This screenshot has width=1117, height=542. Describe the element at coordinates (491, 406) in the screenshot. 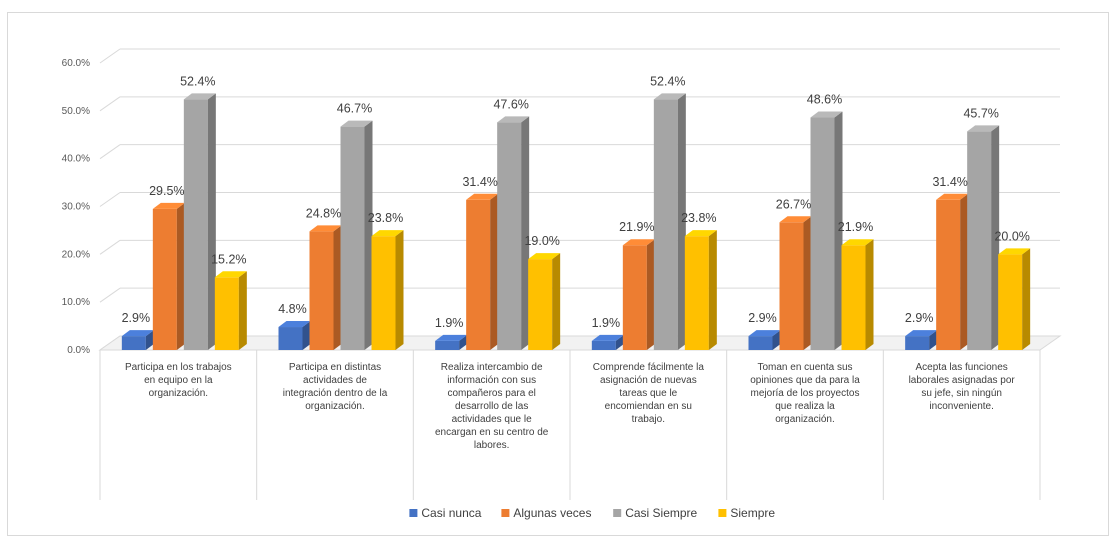

I see `category-label-line: desarrollo de las` at that location.